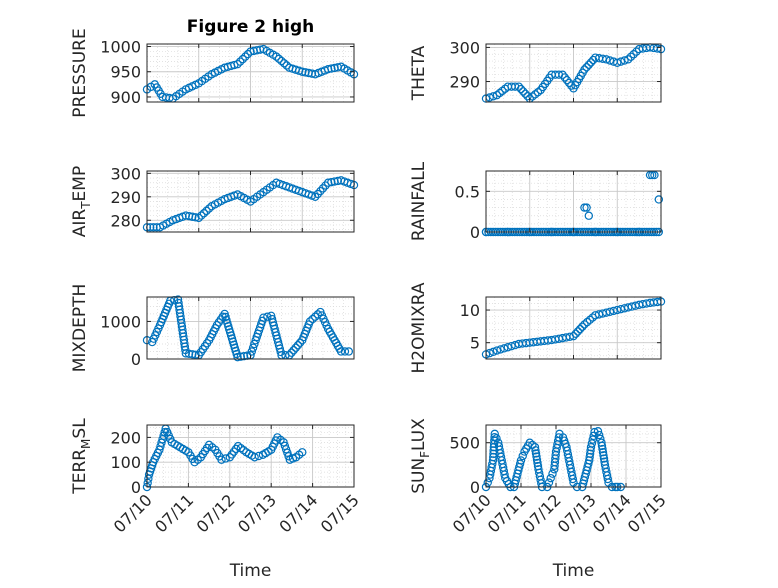  Describe the element at coordinates (537, 70) in the screenshot. I see `subplot-theta: 290 300 THETA` at that location.